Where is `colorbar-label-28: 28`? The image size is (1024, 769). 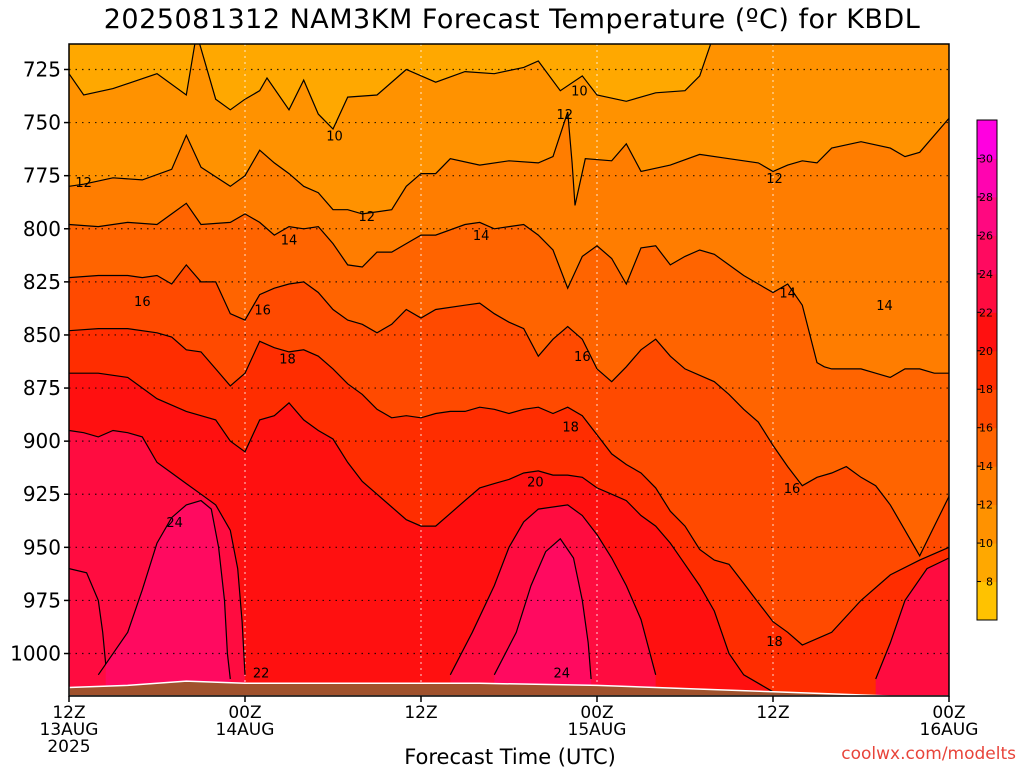 colorbar-label-28: 28 is located at coordinates (986, 197).